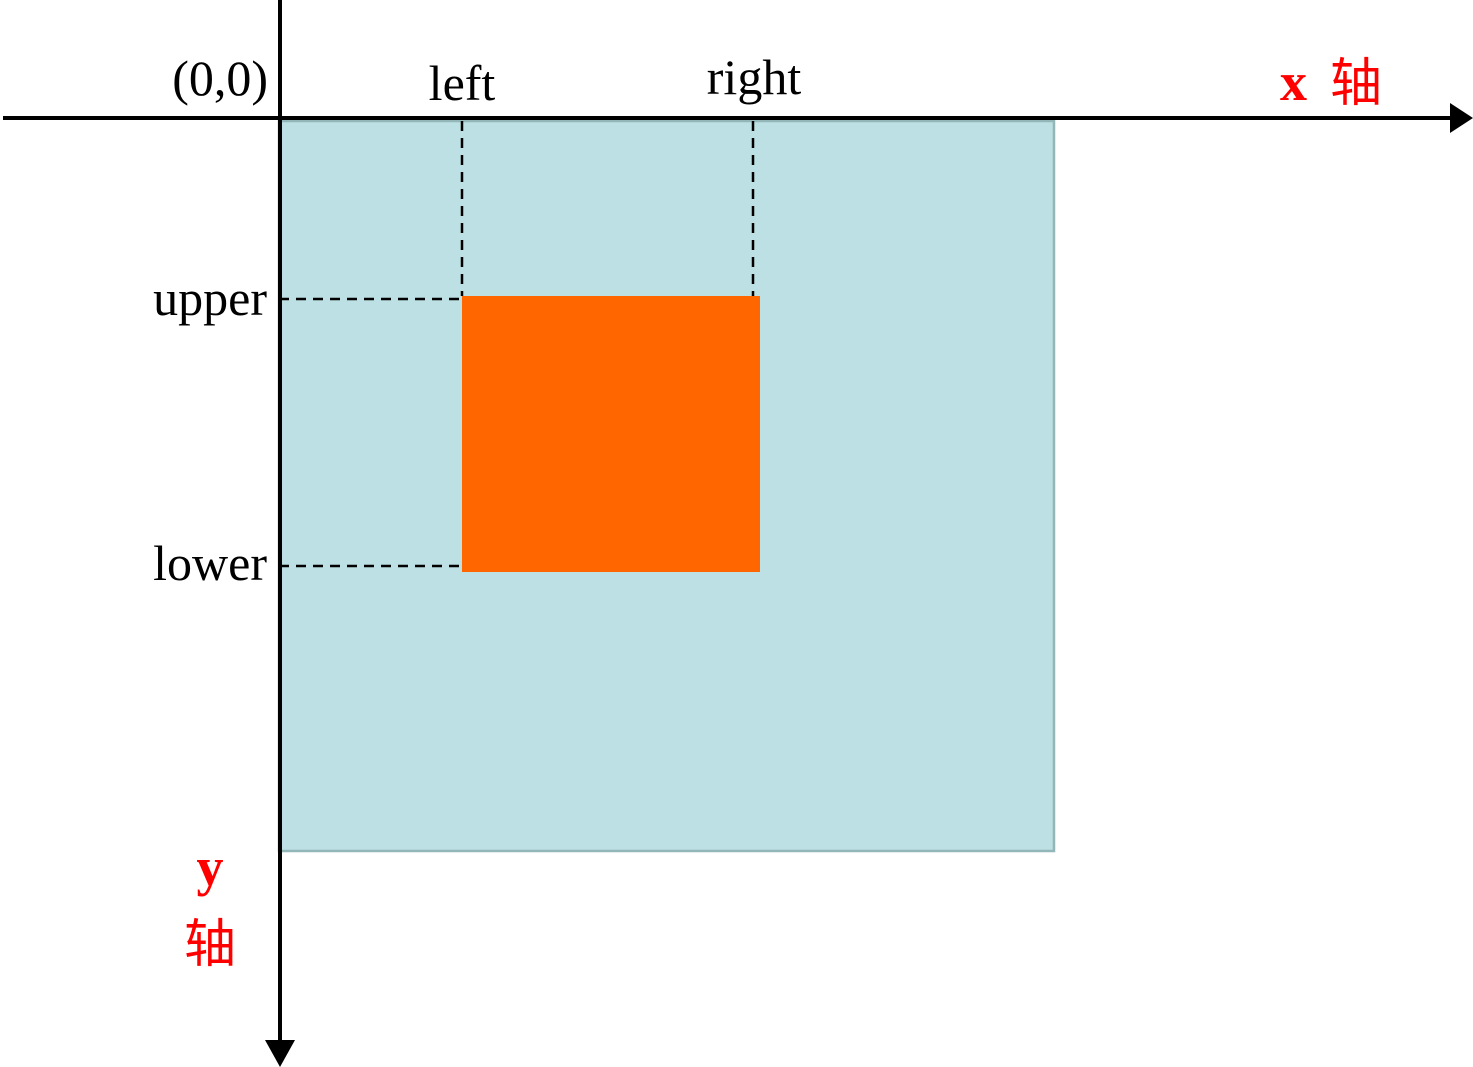 Image resolution: width=1473 pixels, height=1067 pixels. Describe the element at coordinates (611, 434) in the screenshot. I see `crop-box` at that location.